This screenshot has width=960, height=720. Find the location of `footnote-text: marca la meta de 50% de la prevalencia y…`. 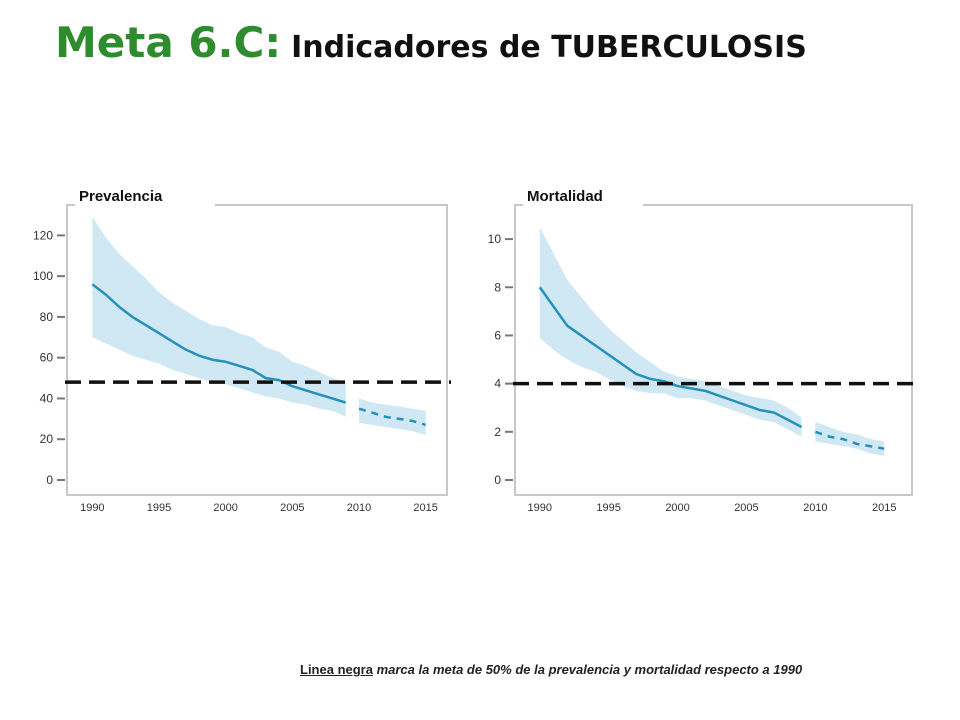

footnote-text: marca la meta de 50% de la prevalencia y… is located at coordinates (587, 669).